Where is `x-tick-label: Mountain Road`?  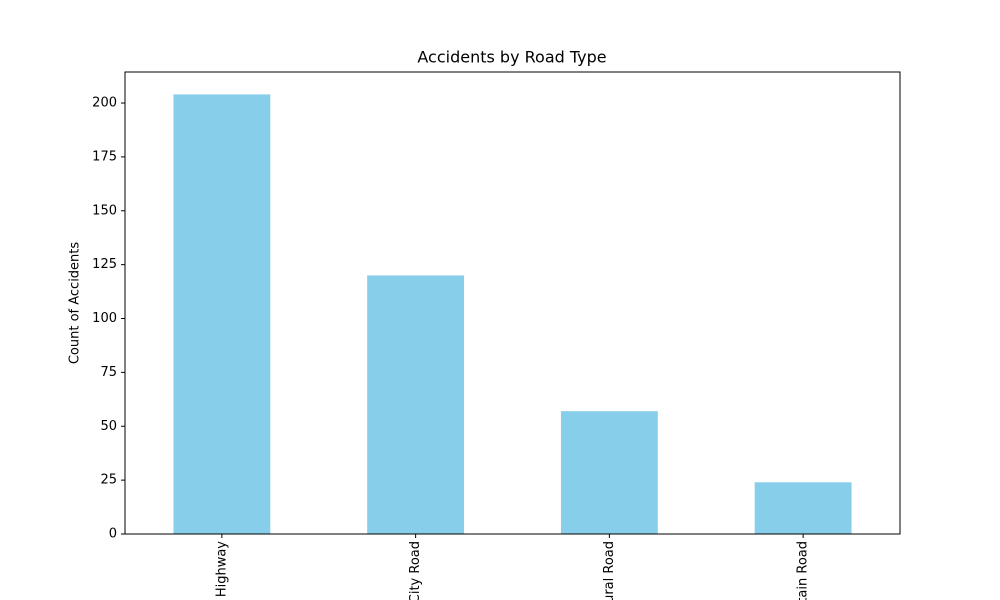
x-tick-label: Mountain Road is located at coordinates (803, 570).